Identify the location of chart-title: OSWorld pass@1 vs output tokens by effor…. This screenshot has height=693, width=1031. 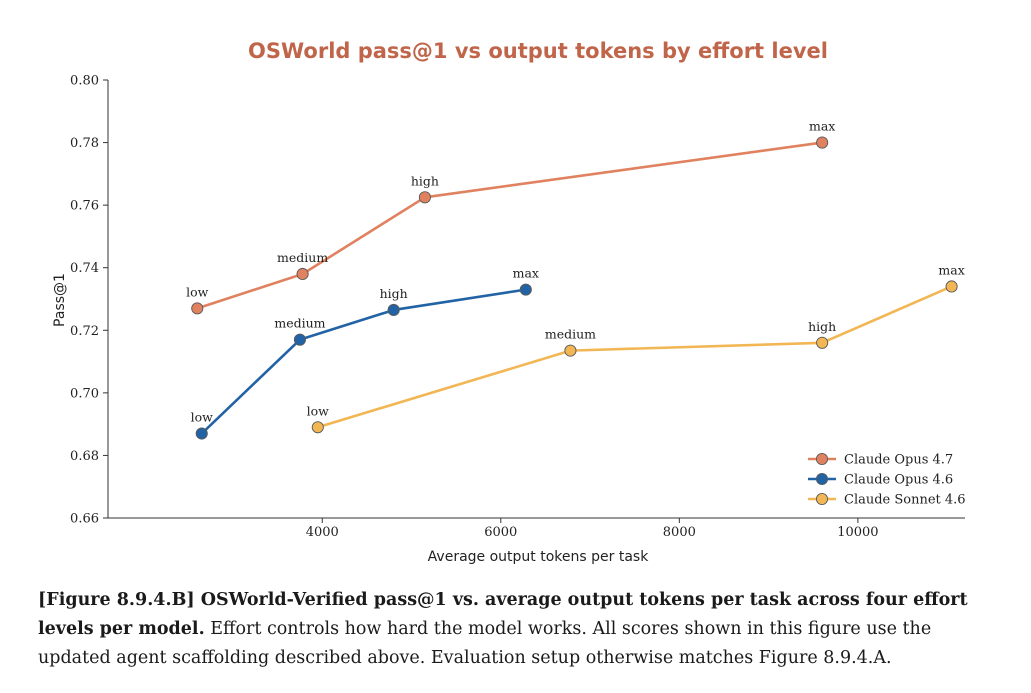
(538, 51).